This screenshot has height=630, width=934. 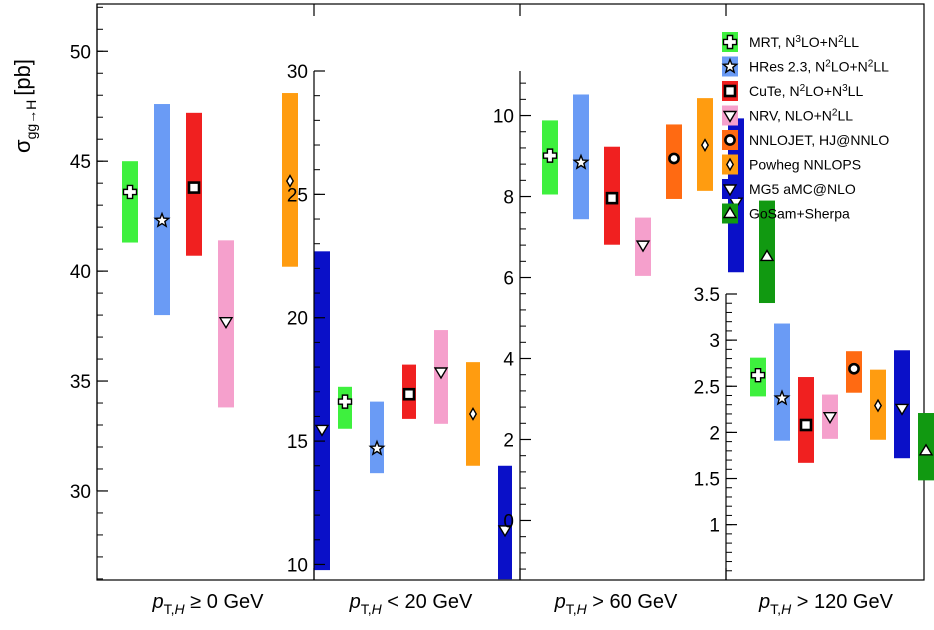 What do you see at coordinates (508, 521) in the screenshot?
I see `y-tick-label-pt60: 0` at bounding box center [508, 521].